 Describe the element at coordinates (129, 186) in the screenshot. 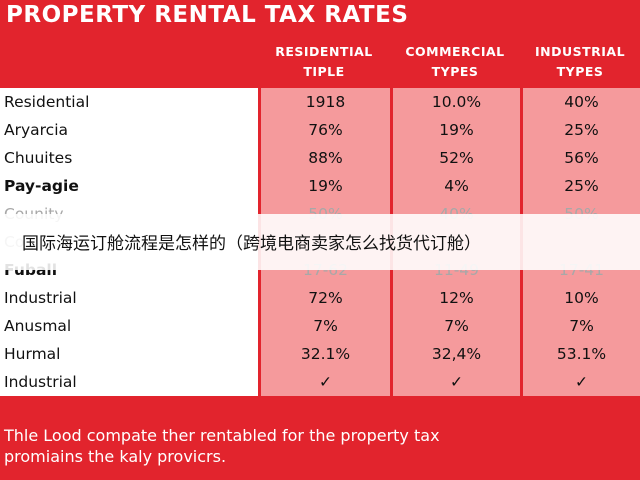

I see `row-label: Pay-agie` at that location.